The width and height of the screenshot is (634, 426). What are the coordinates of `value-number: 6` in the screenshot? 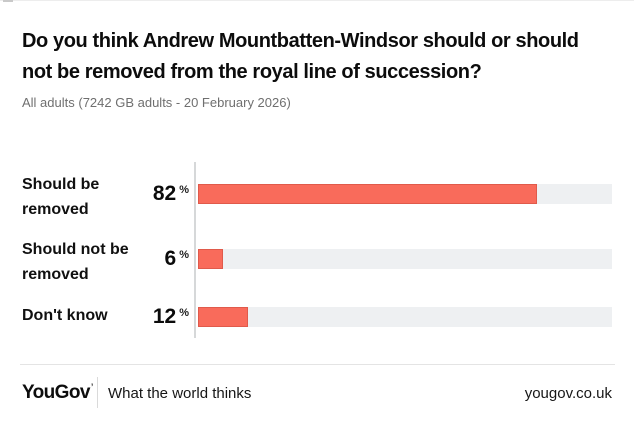 It's located at (170, 258).